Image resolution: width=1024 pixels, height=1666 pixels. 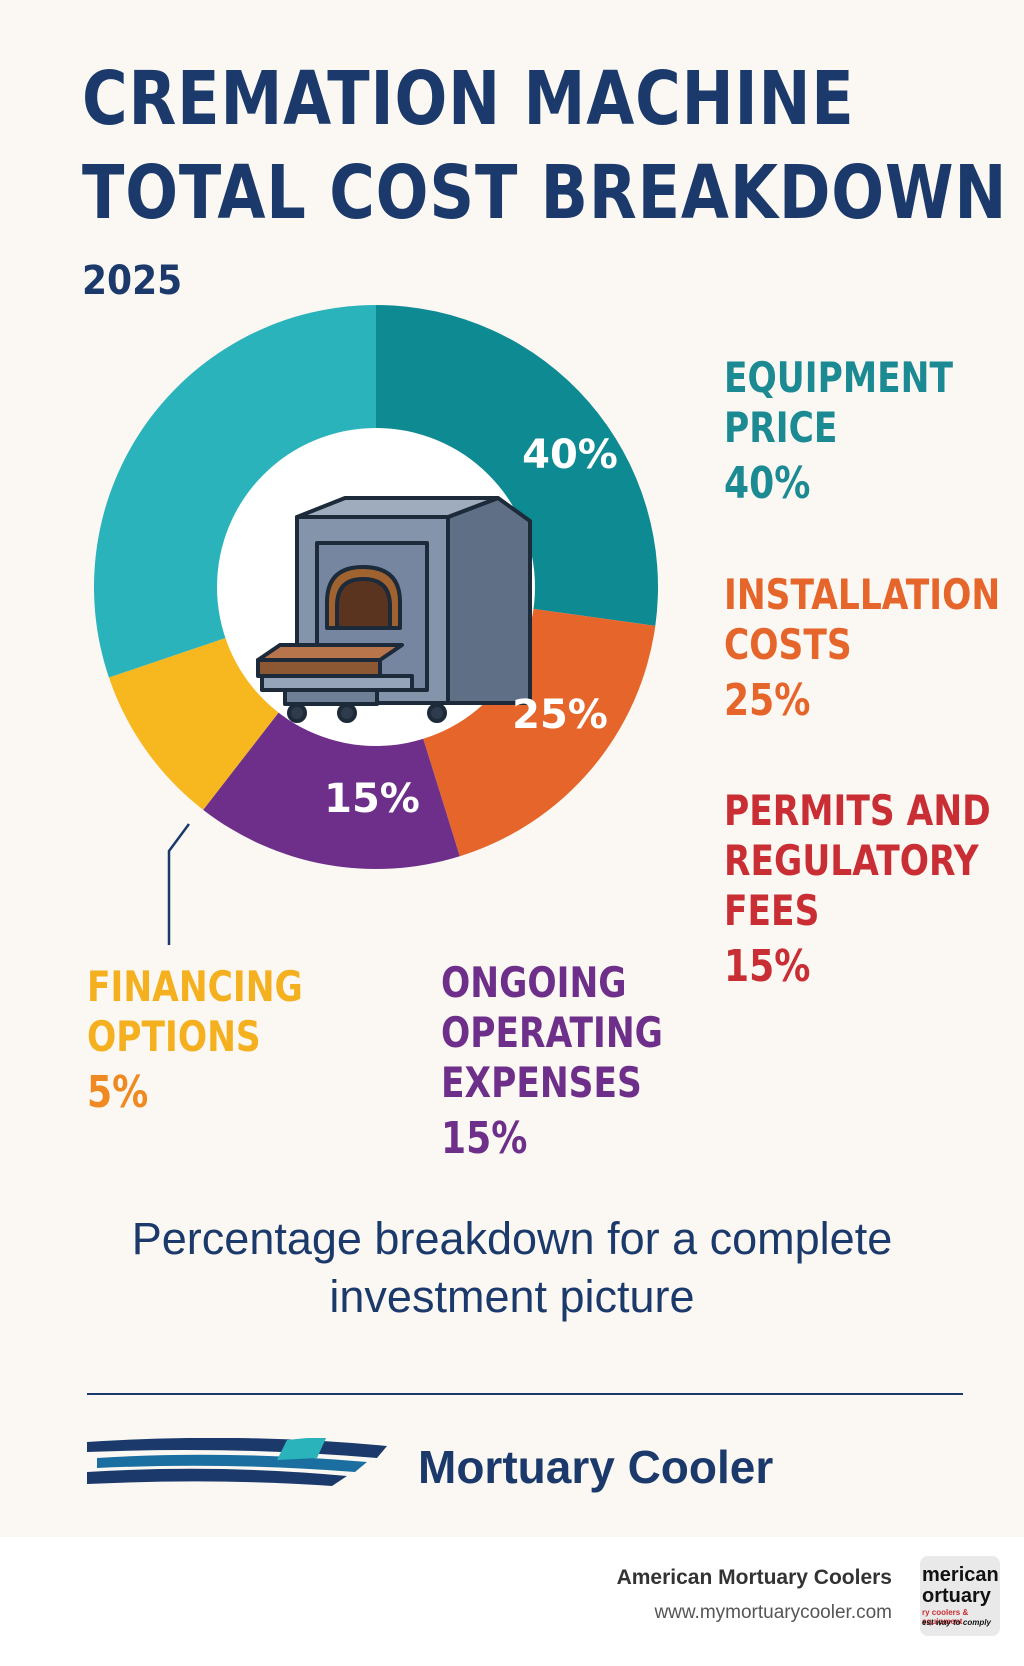 What do you see at coordinates (960, 1575) in the screenshot?
I see `badge-line-1: merican` at bounding box center [960, 1575].